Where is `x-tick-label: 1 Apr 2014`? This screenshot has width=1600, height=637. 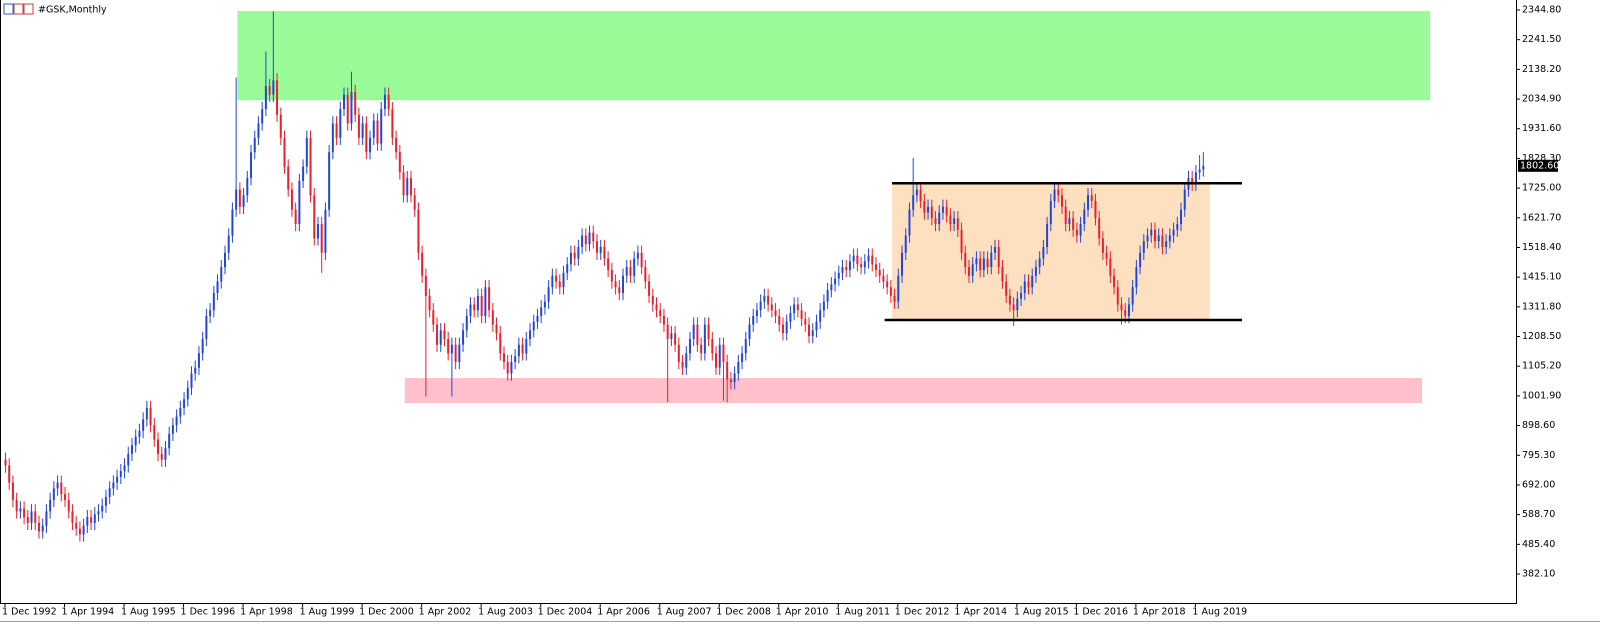 x-tick-label: 1 Apr 2014 is located at coordinates (980, 612).